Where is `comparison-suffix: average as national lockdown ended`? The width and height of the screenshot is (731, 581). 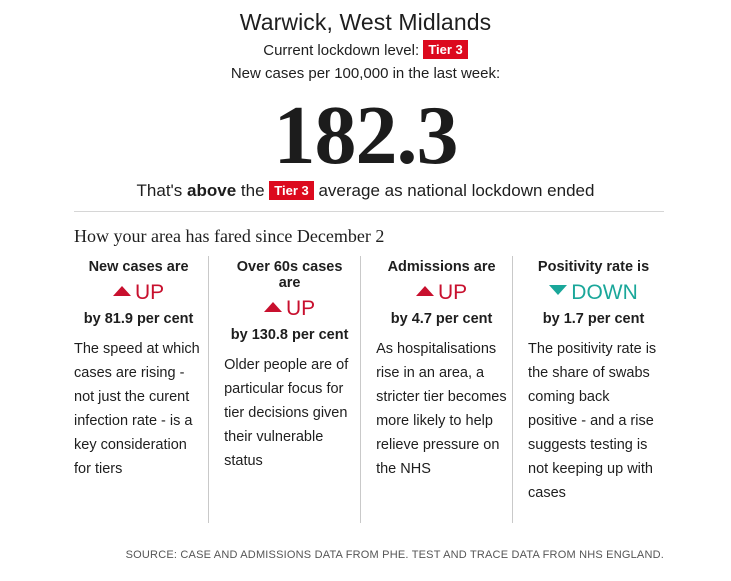
comparison-suffix: average as national lockdown ended is located at coordinates (456, 190).